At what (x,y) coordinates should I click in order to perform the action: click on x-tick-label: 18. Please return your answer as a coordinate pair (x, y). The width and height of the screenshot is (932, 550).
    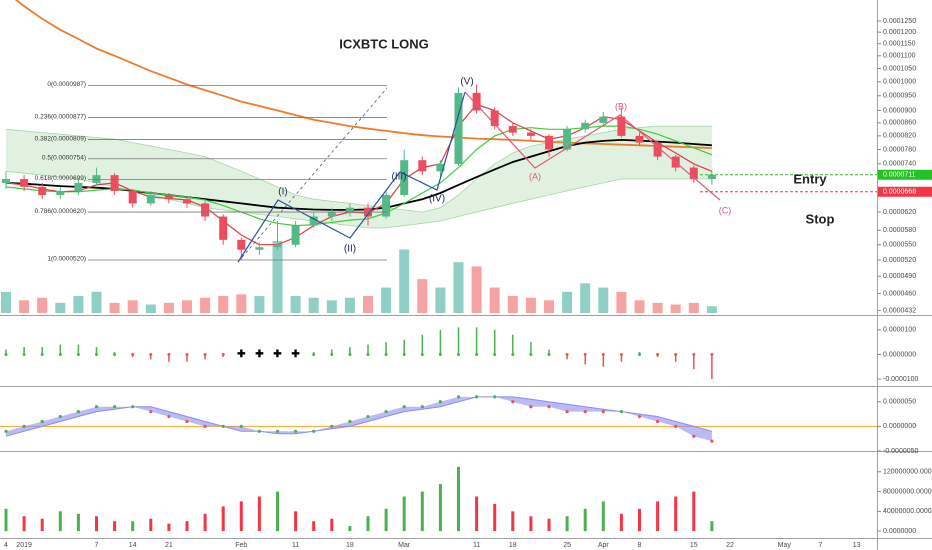
    Looking at the image, I should click on (350, 545).